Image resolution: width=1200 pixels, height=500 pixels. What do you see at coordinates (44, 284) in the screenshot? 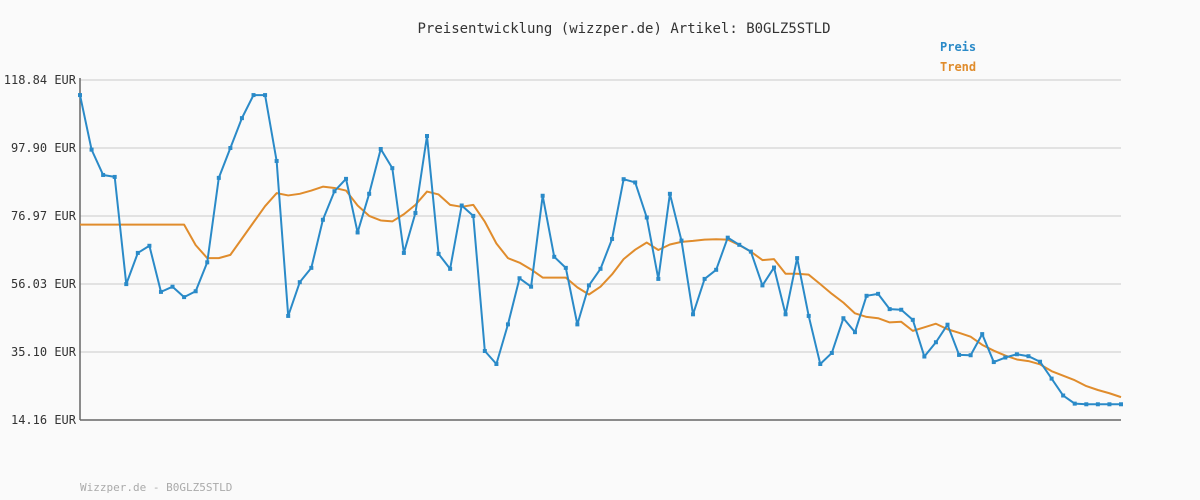
I see `y-tick-label: 56.03 EUR` at bounding box center [44, 284].